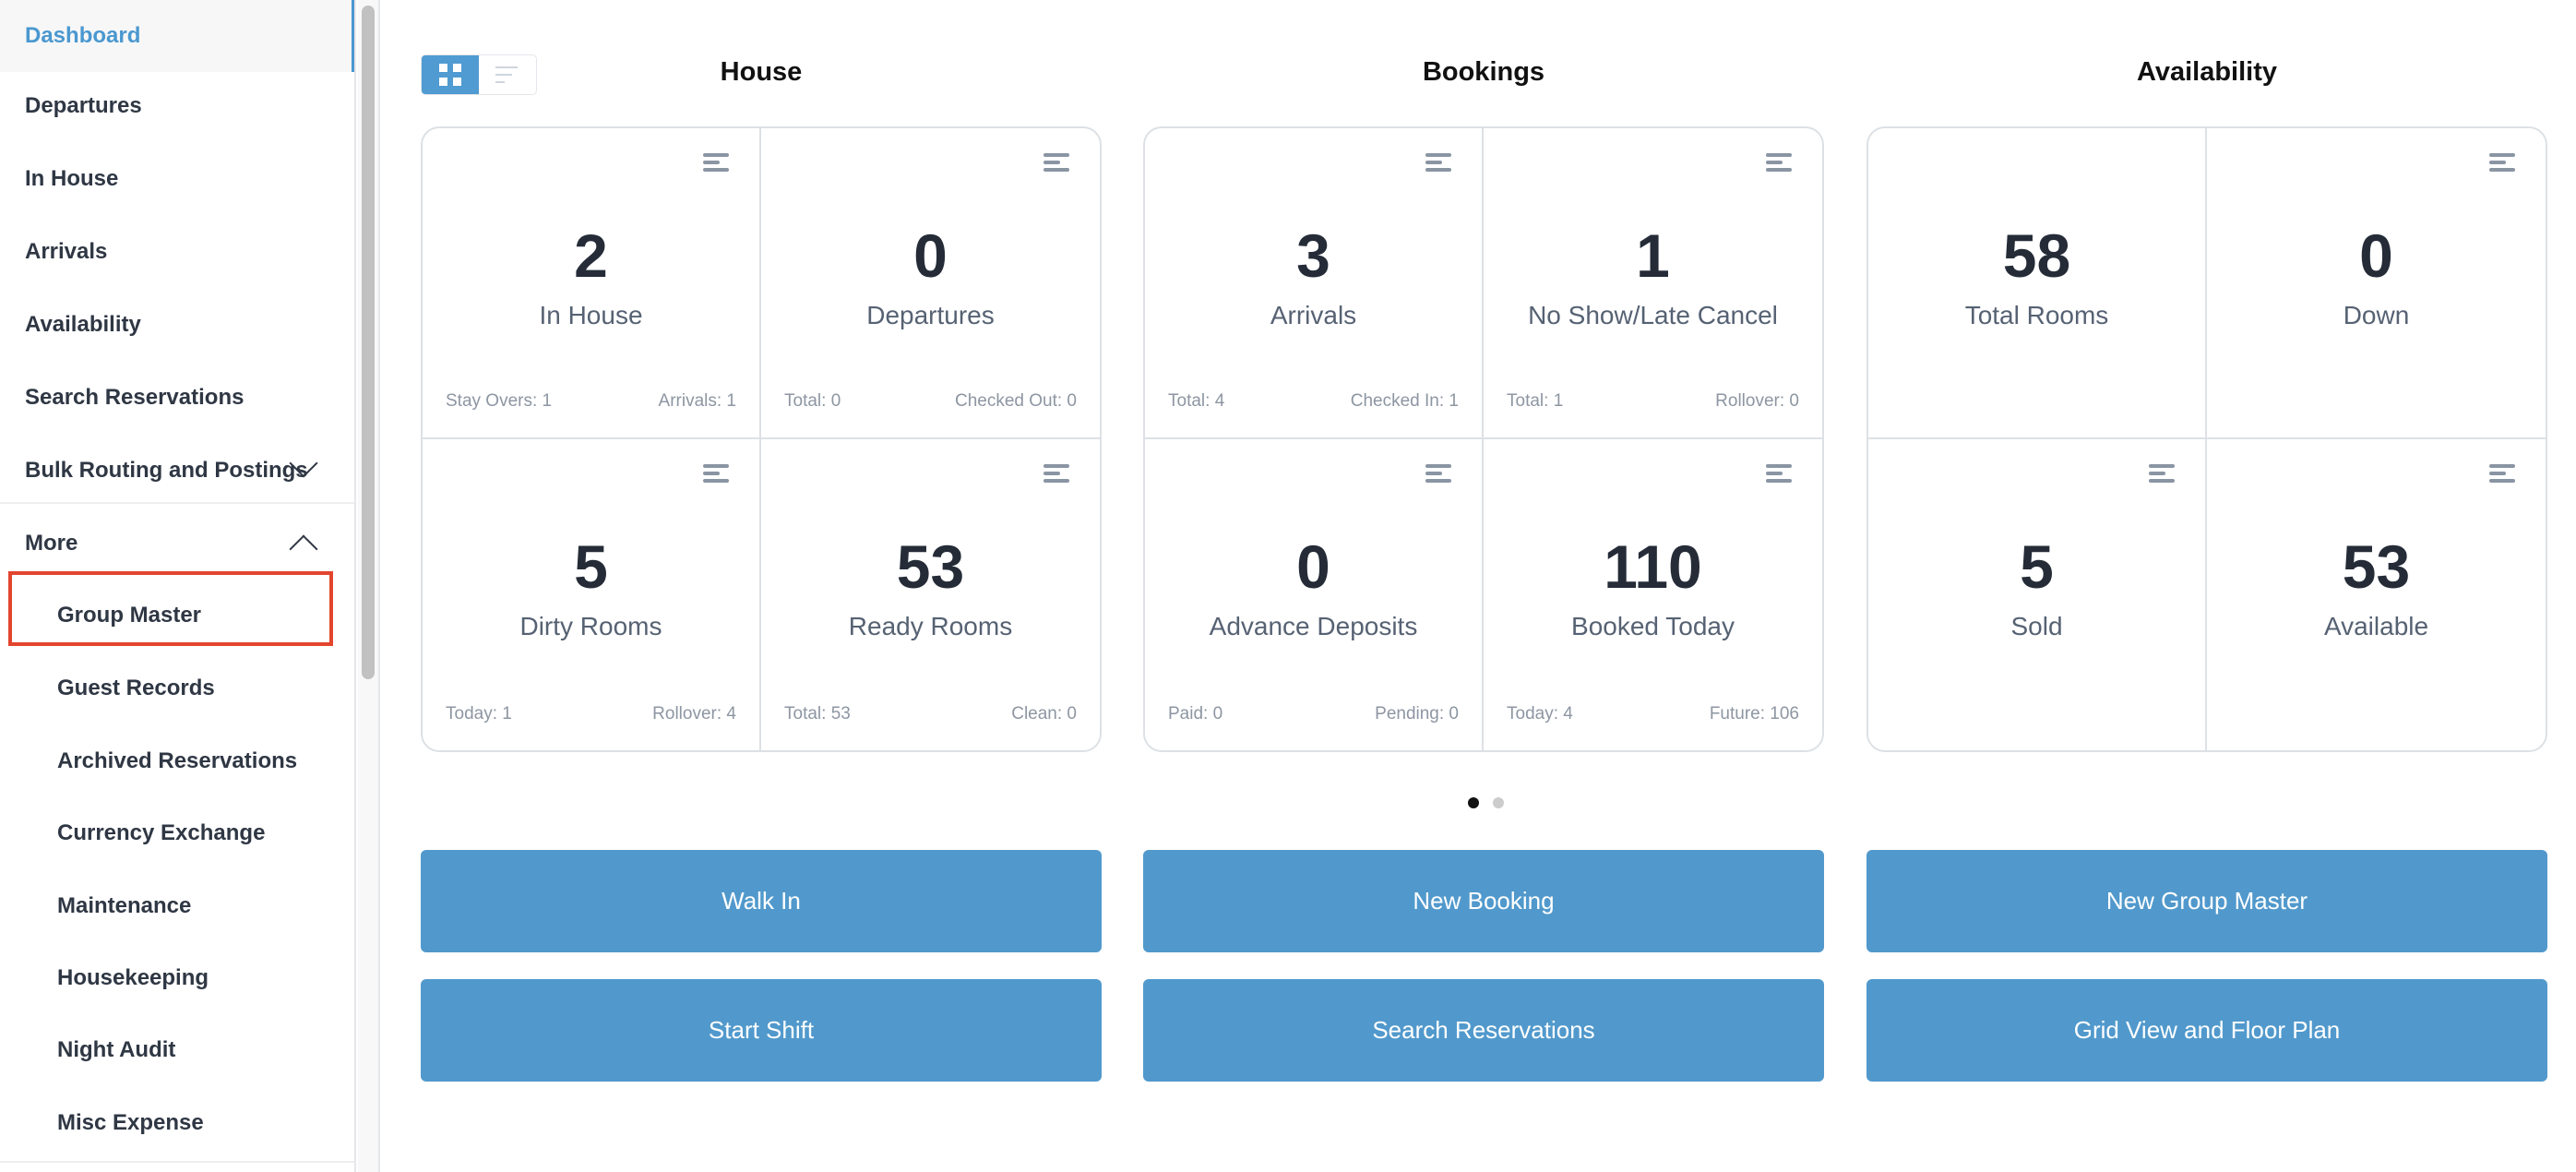  Describe the element at coordinates (761, 901) in the screenshot. I see `walk-in-button: Walk In` at that location.